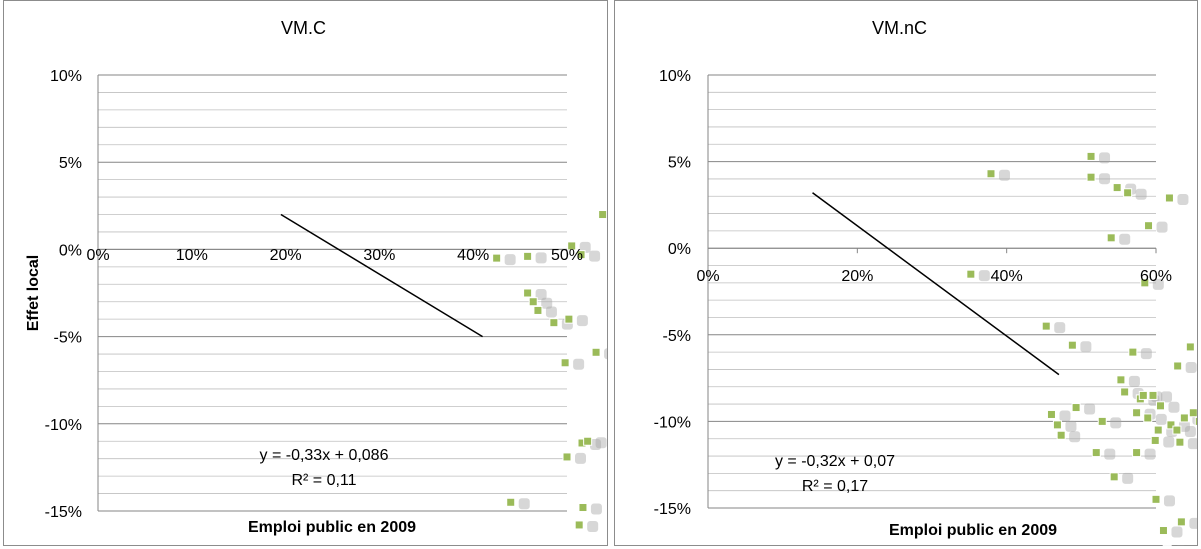  Describe the element at coordinates (33, 293) in the screenshot. I see `y-axis-title: Effet local` at that location.